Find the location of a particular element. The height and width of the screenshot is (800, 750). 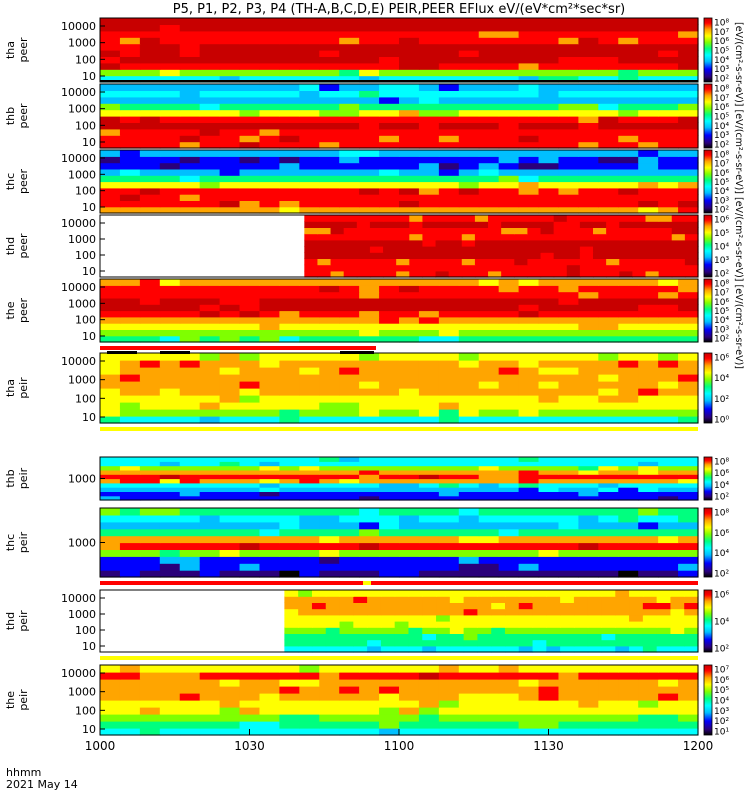

y-tick-label: 100 is located at coordinates (85, 255).